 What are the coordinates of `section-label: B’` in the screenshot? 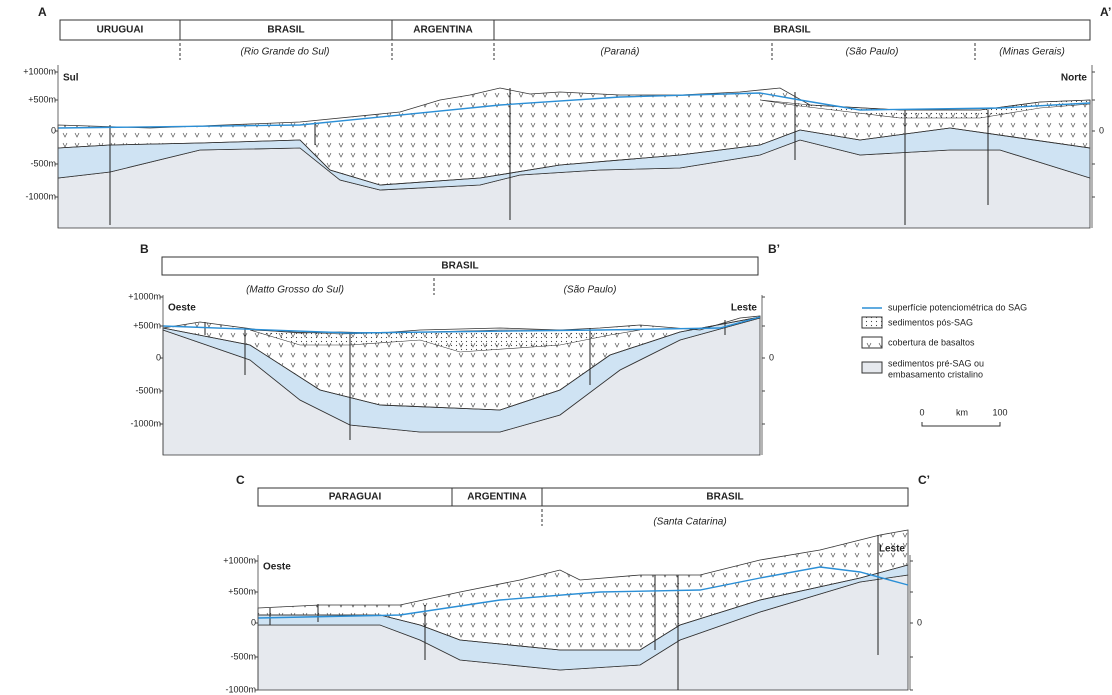 It's located at (774, 249).